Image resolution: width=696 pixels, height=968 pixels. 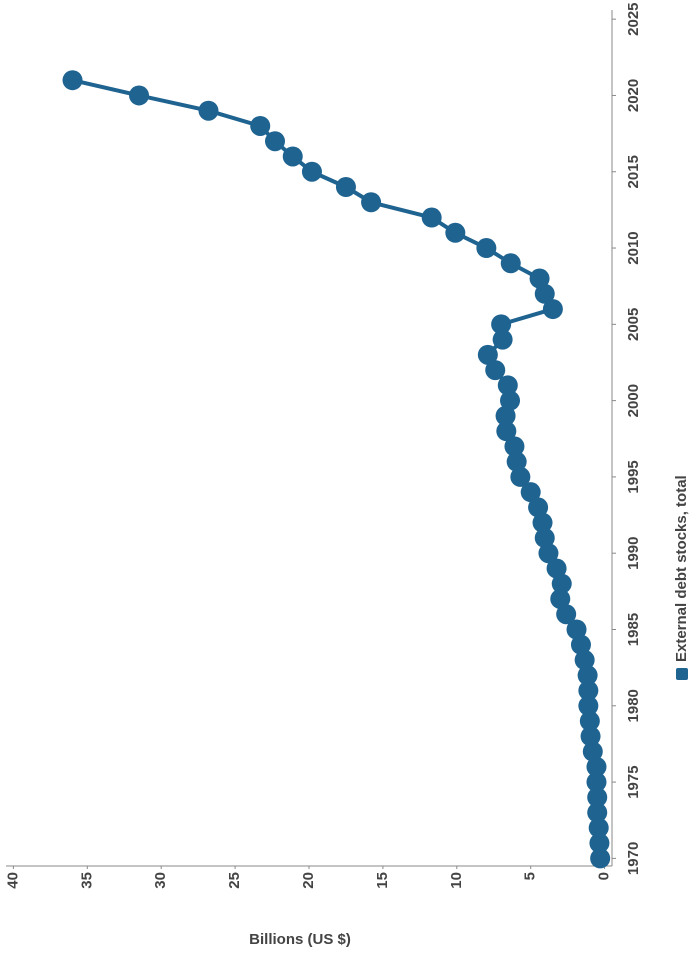 What do you see at coordinates (633, 95) in the screenshot?
I see `x-tick-label: 2020` at bounding box center [633, 95].